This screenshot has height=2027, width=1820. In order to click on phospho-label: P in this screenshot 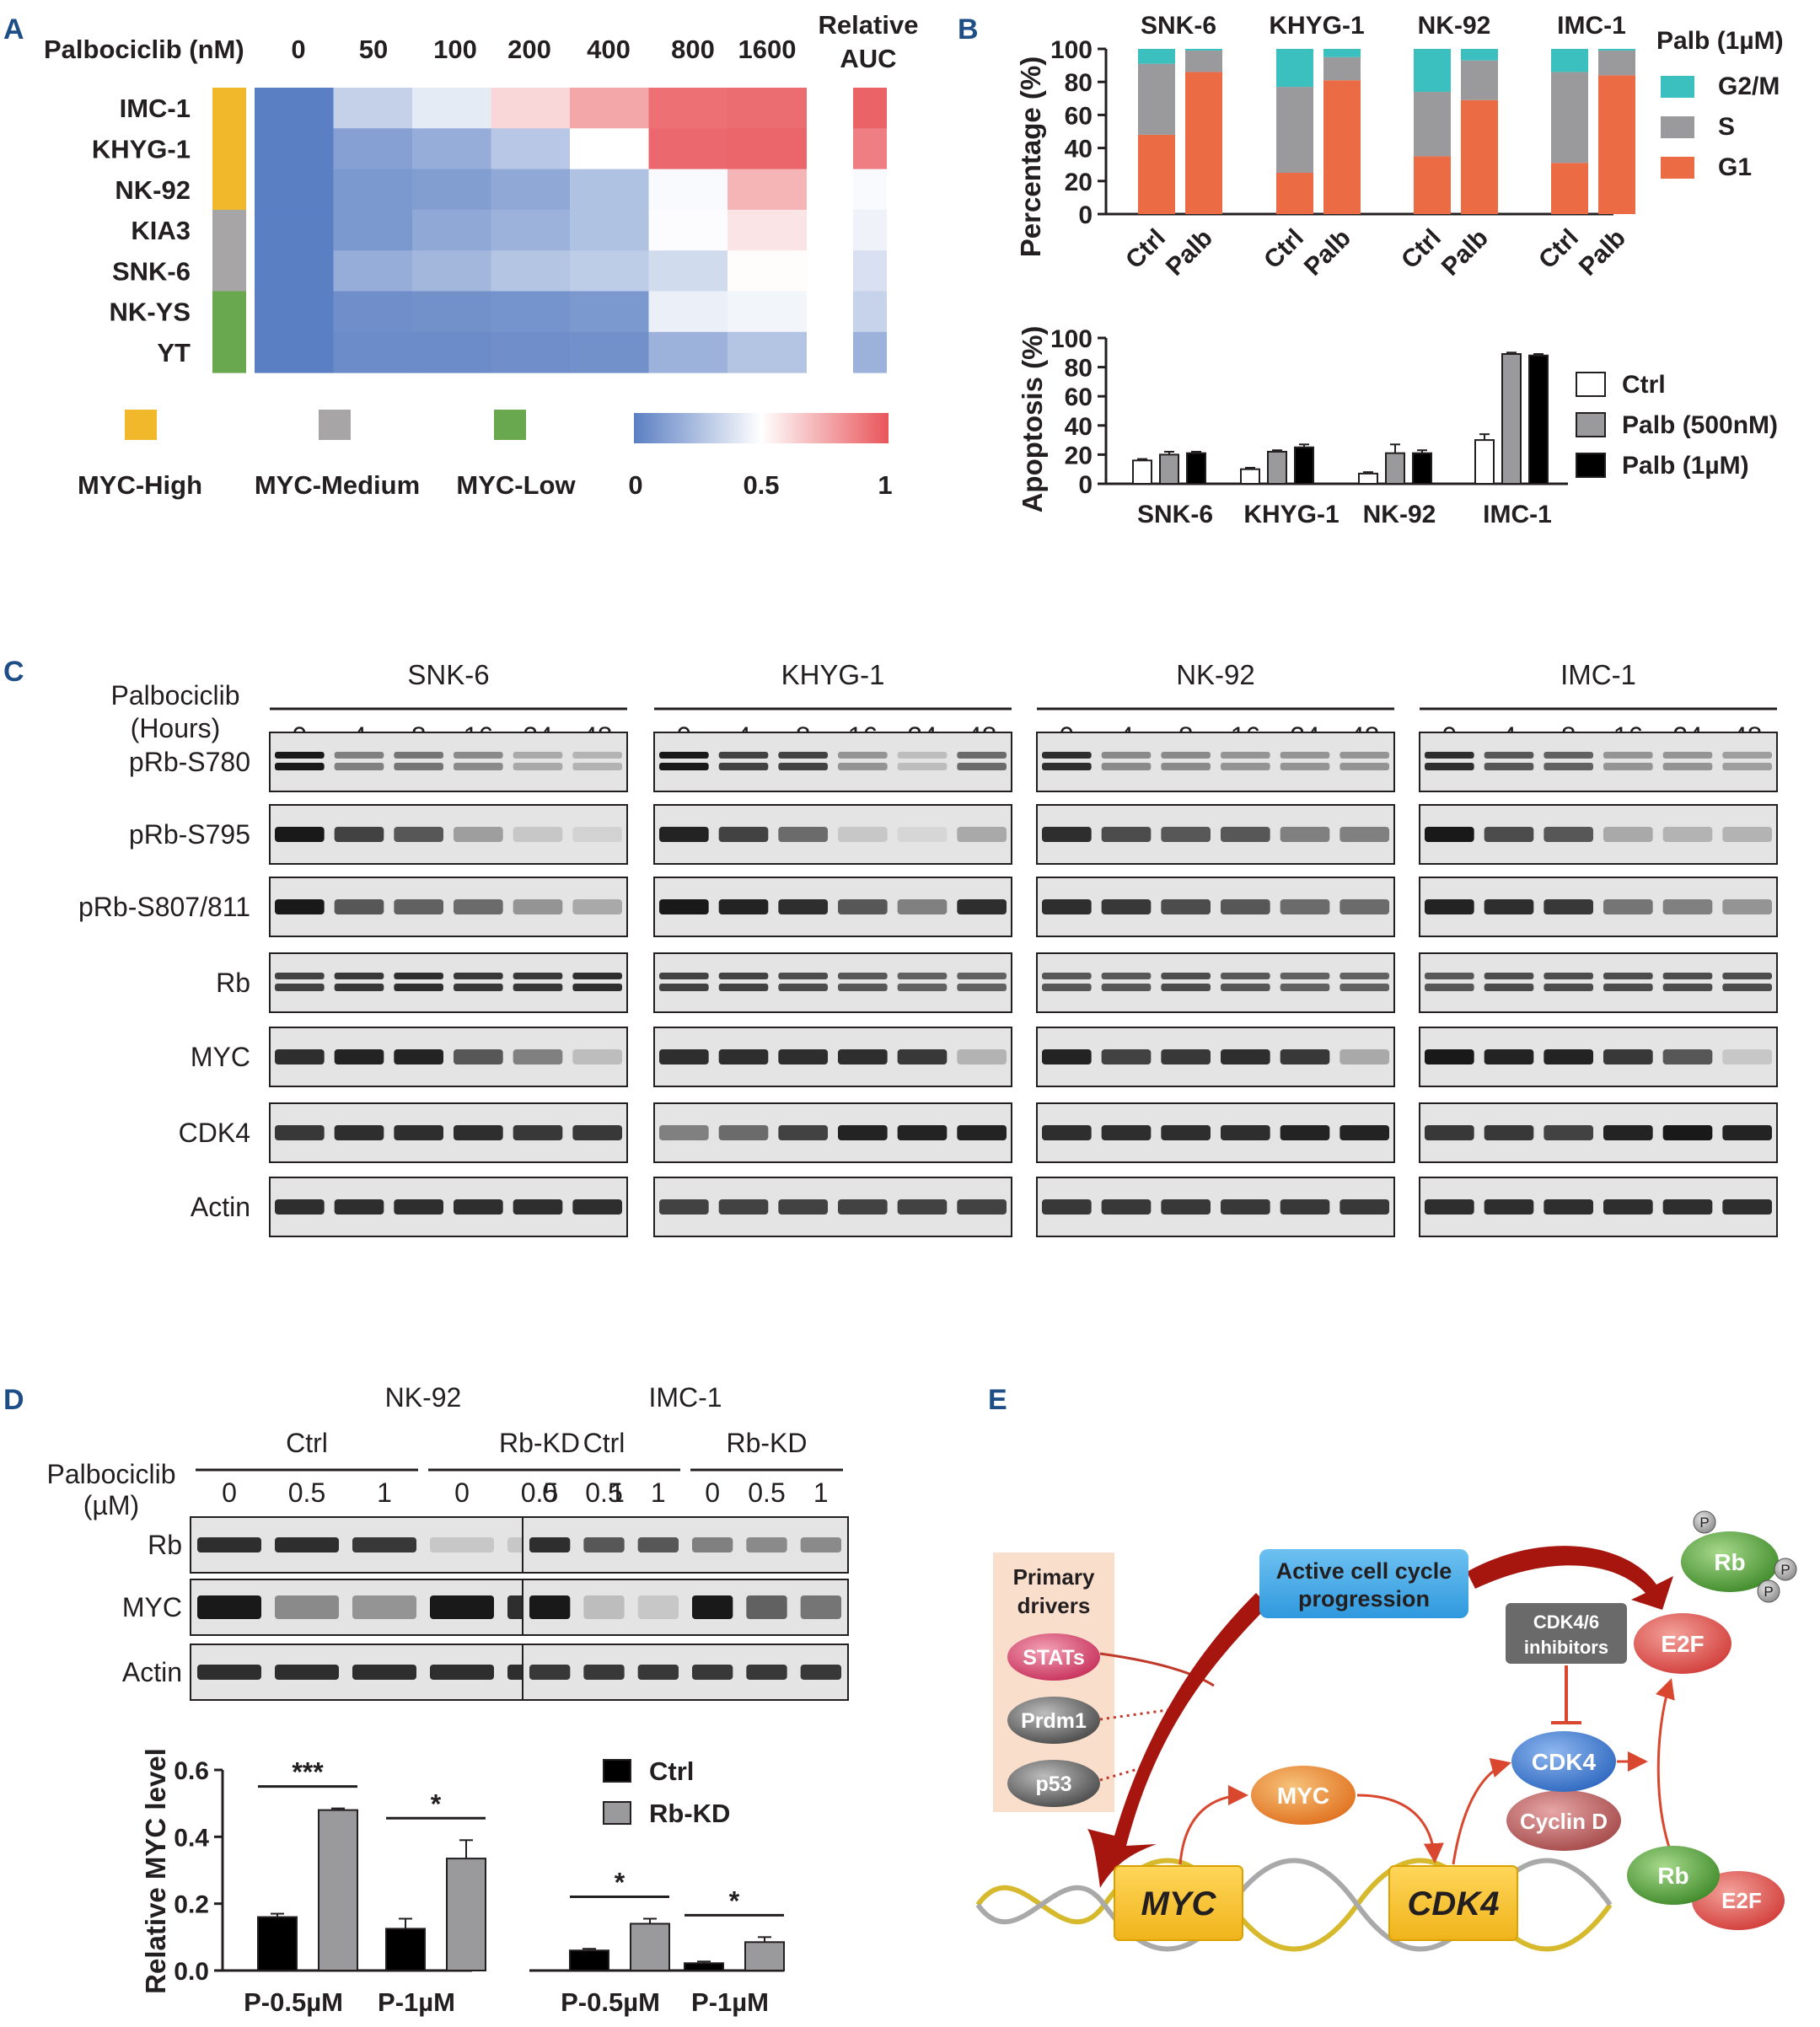, I will do `click(1704, 1523)`.